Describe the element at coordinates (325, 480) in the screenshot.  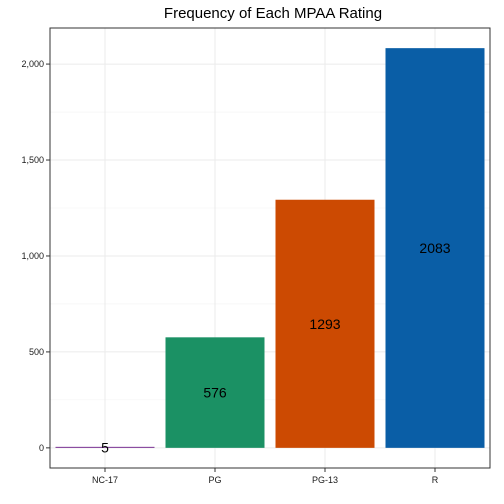
I see `x-tick-label: PG-13` at that location.